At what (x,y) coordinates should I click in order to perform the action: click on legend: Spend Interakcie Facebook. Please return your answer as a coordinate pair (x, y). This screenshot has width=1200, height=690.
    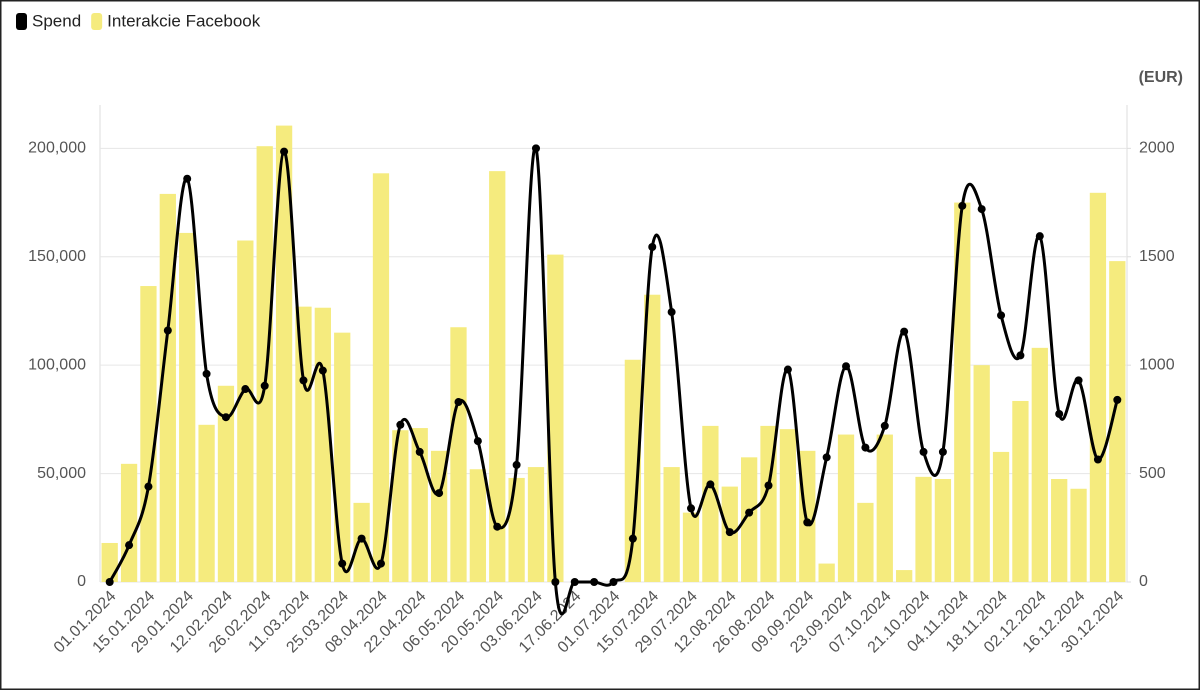
    Looking at the image, I should click on (138, 20).